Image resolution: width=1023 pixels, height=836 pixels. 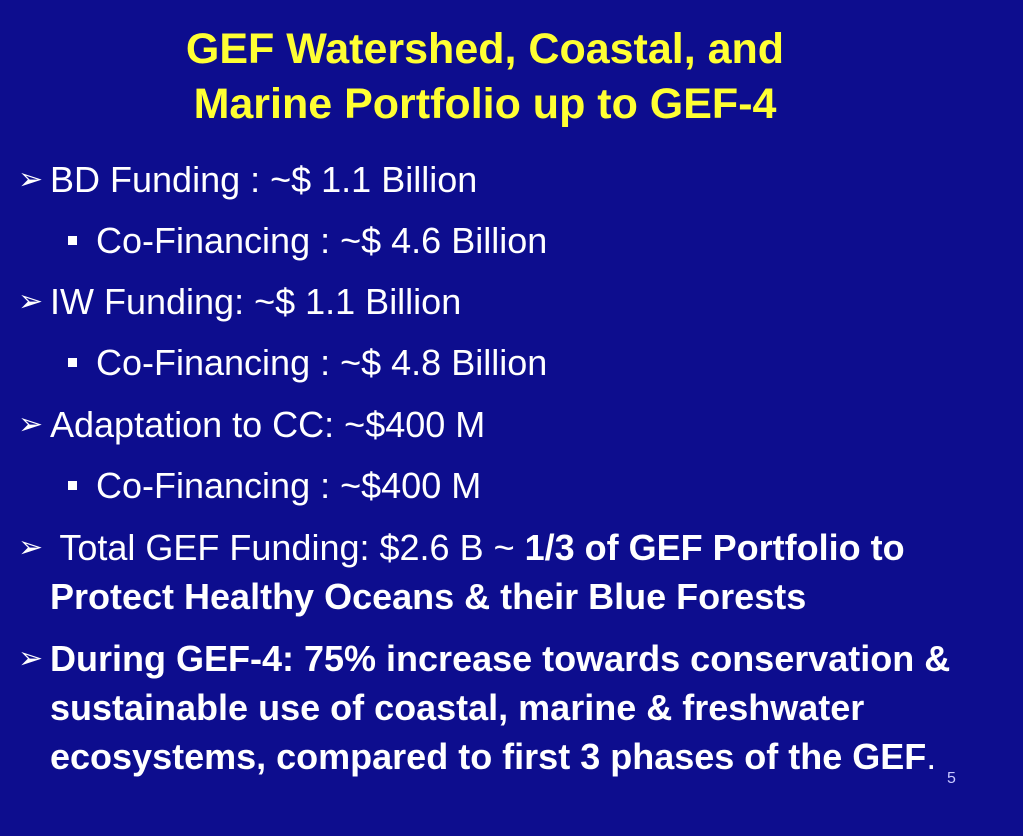 What do you see at coordinates (289, 485) in the screenshot?
I see `sub-bullet-adaptation-cofinancing: Co-Financing : ~$400 M` at bounding box center [289, 485].